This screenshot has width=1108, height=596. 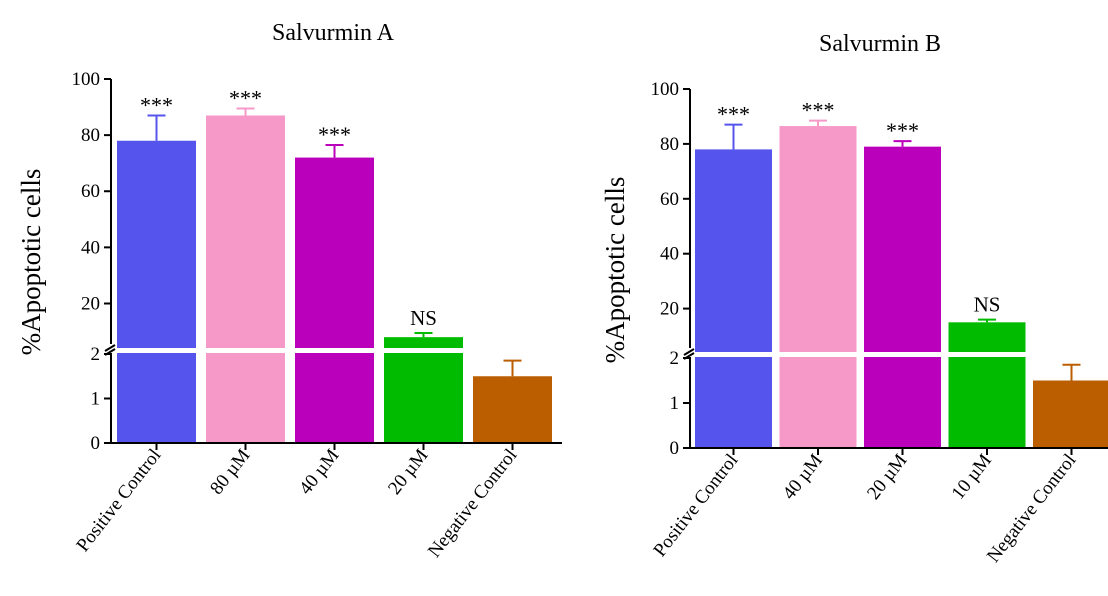 What do you see at coordinates (333, 33) in the screenshot?
I see `chart-title: Salvurmin A` at bounding box center [333, 33].